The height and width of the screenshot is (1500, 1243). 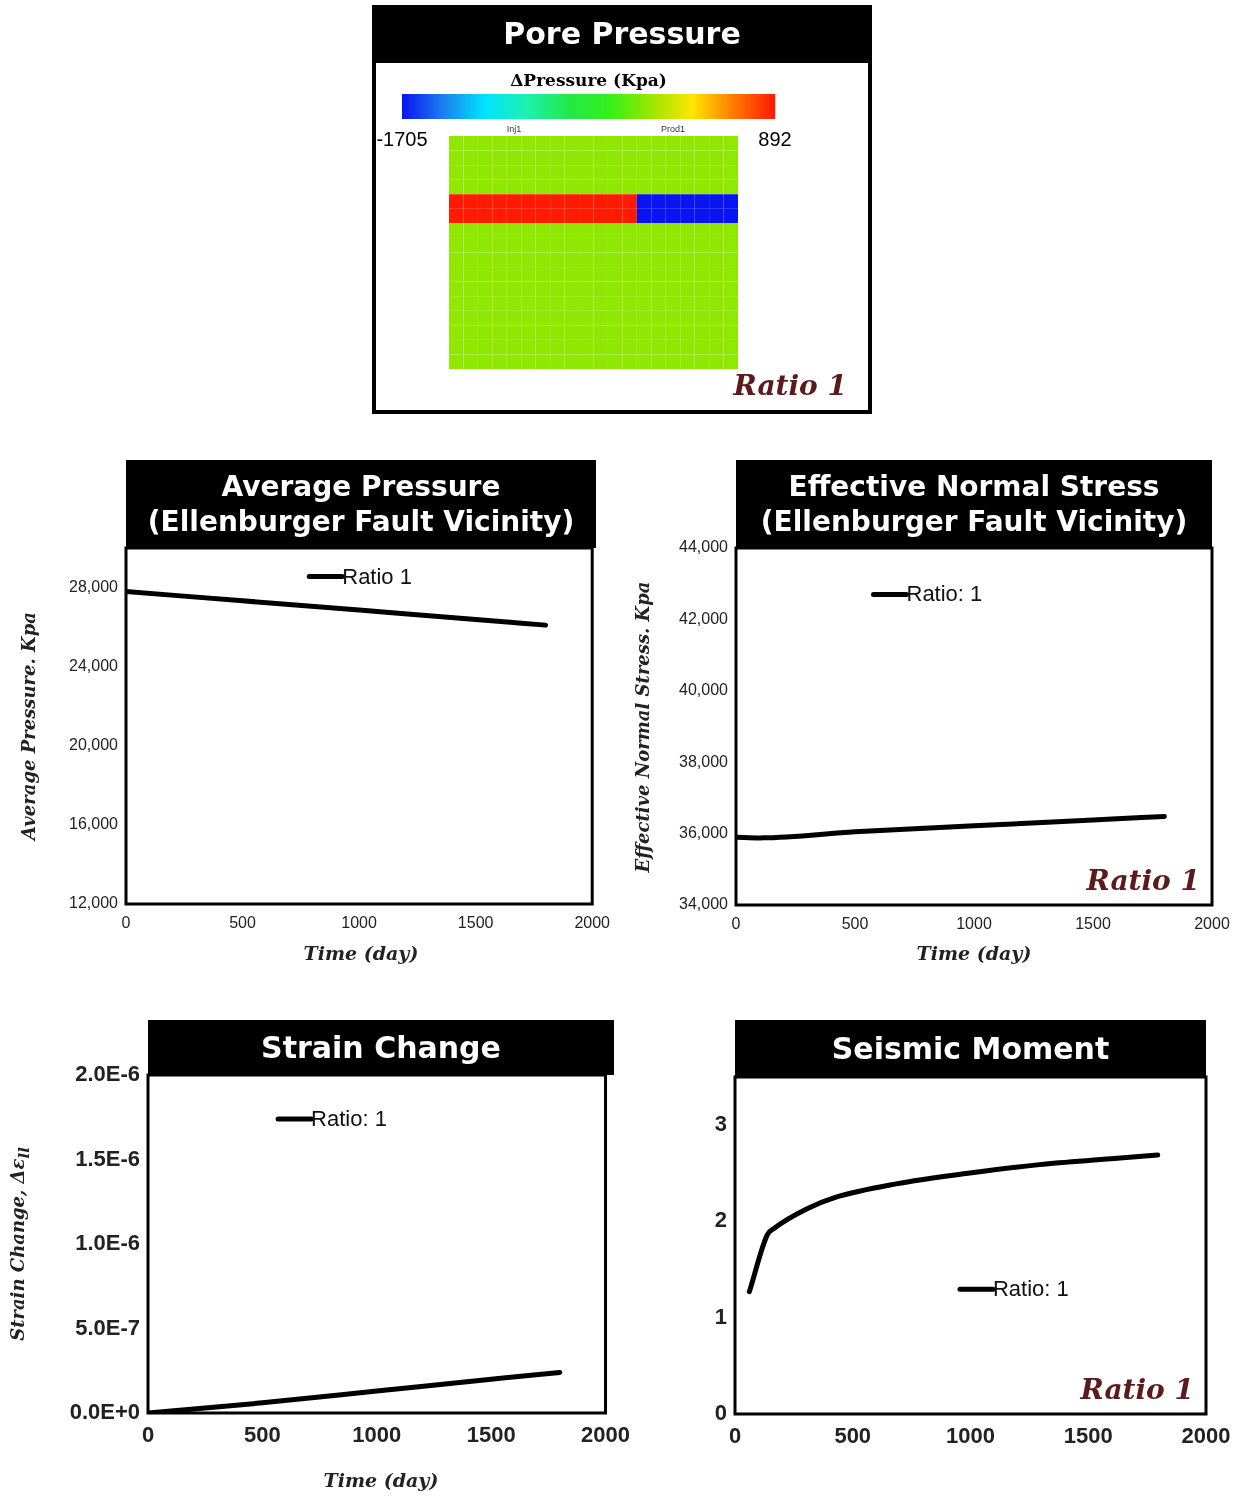 I want to click on color-bar-label: 892, so click(x=775, y=138).